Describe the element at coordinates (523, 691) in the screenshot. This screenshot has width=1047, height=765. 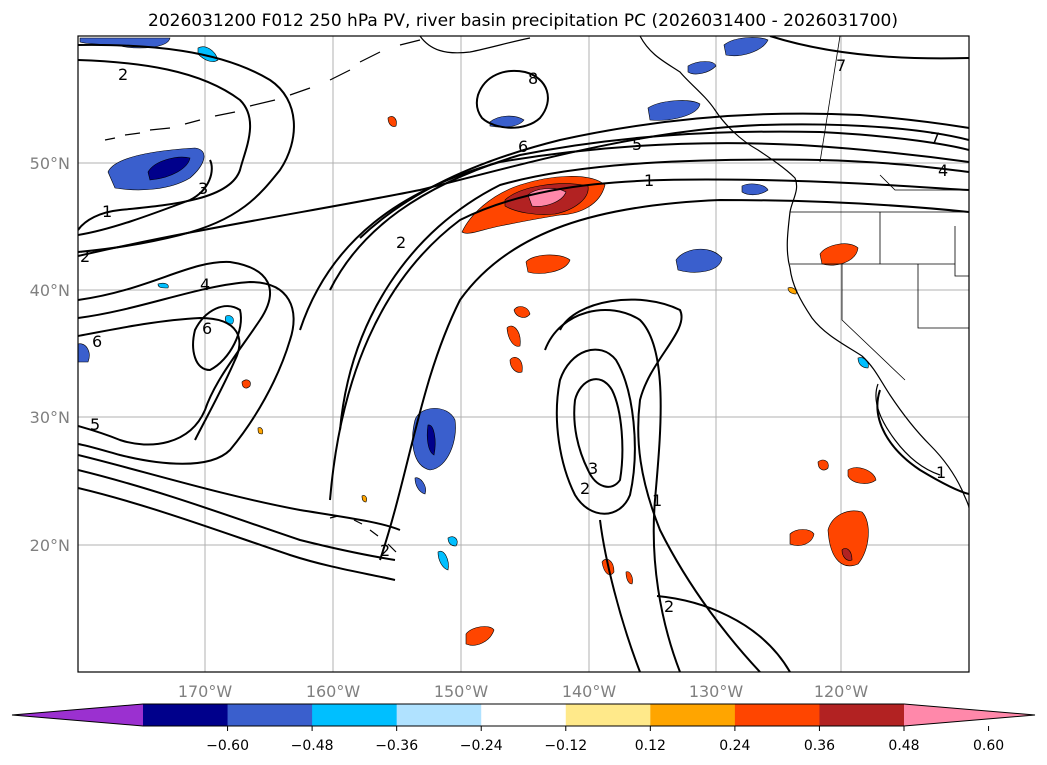
I see `longitude-labels: 170°W 160°W 150°W 140°W 130°W 120°W` at that location.